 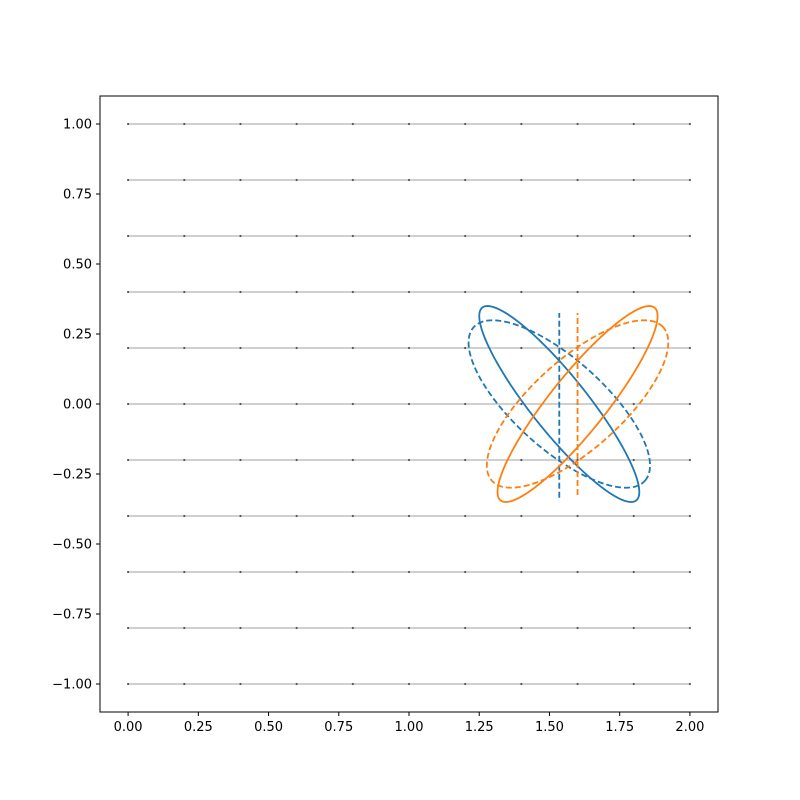 I want to click on x-tick-label: 0.00, so click(x=128, y=727).